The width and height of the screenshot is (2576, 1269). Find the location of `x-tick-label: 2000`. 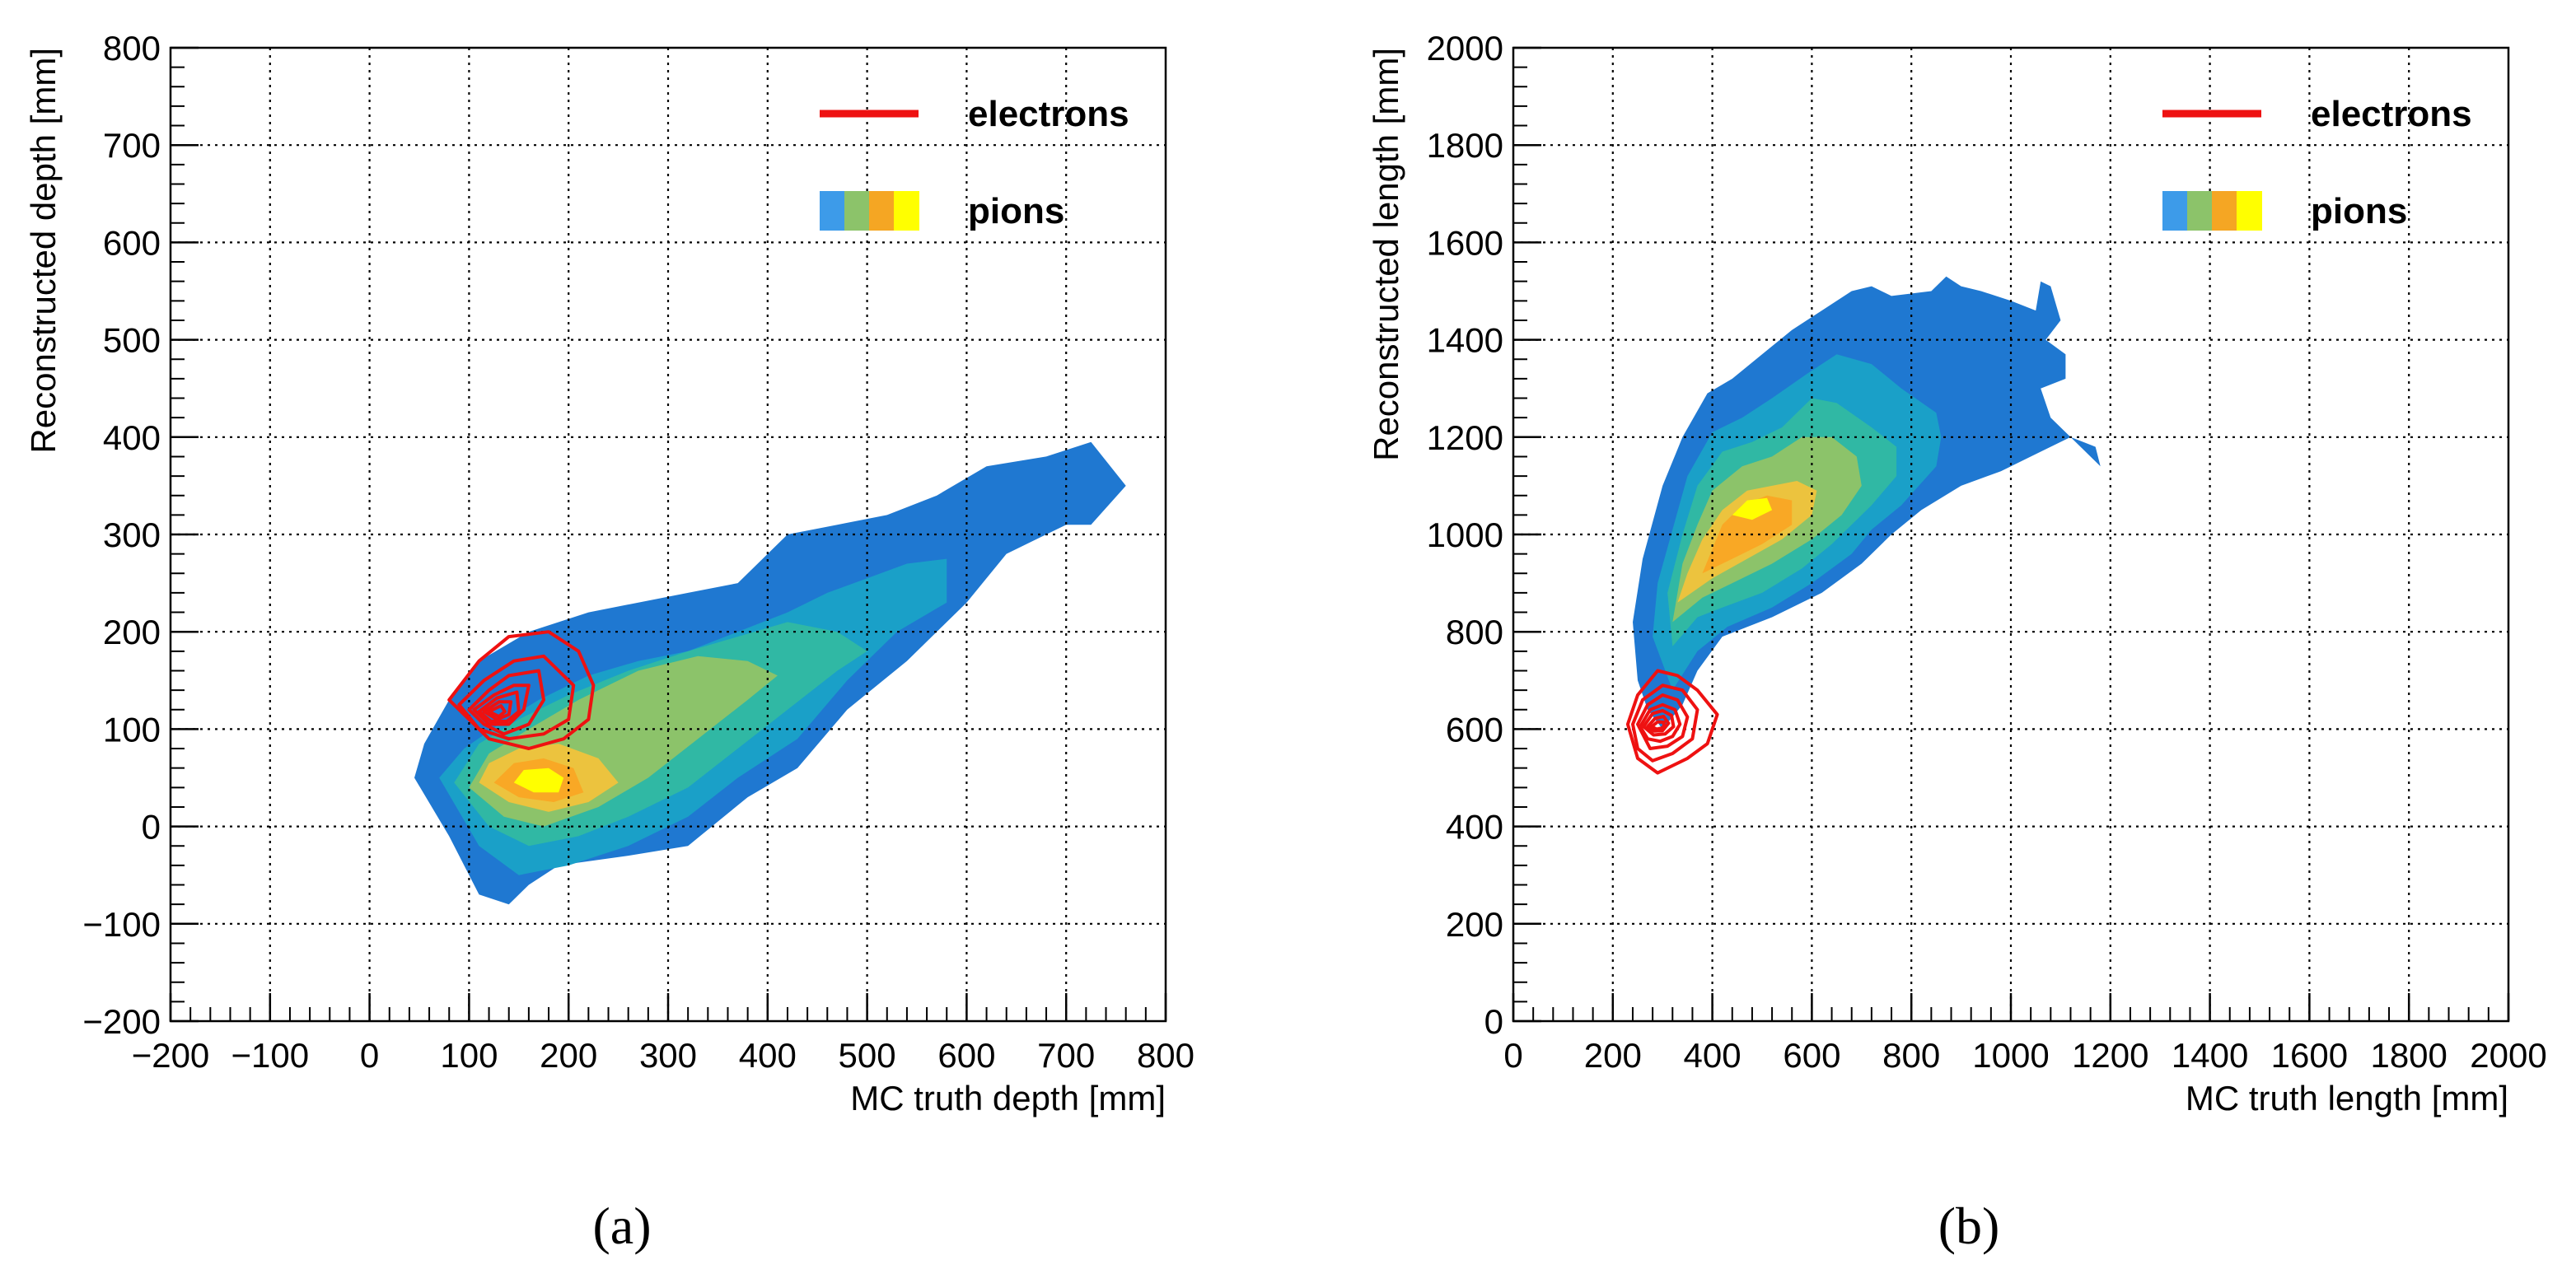

x-tick-label: 2000 is located at coordinates (2508, 1056).